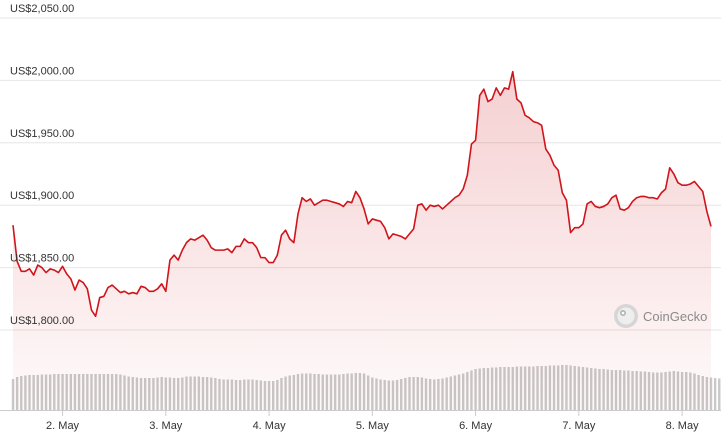 Image resolution: width=721 pixels, height=442 pixels. What do you see at coordinates (63, 426) in the screenshot?
I see `x-tick-label: 2. May` at bounding box center [63, 426].